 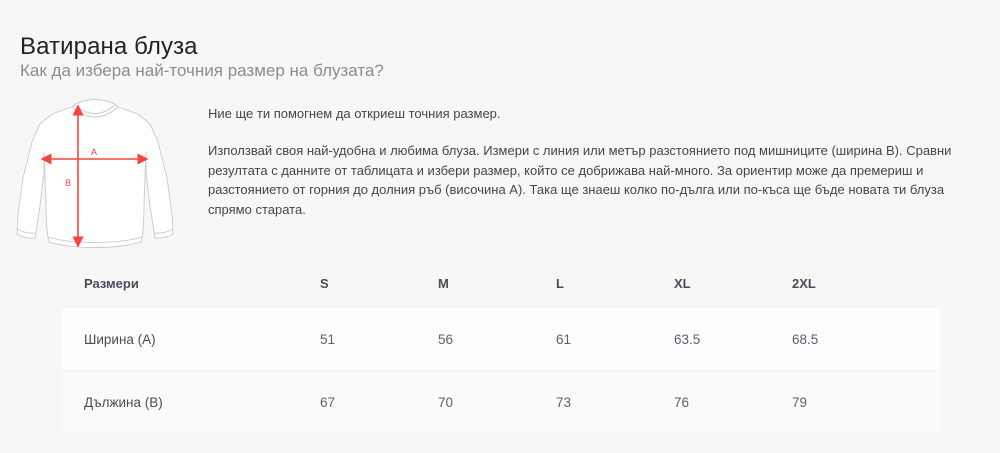 I want to click on row-label-length: Дължина (B), so click(x=191, y=401).